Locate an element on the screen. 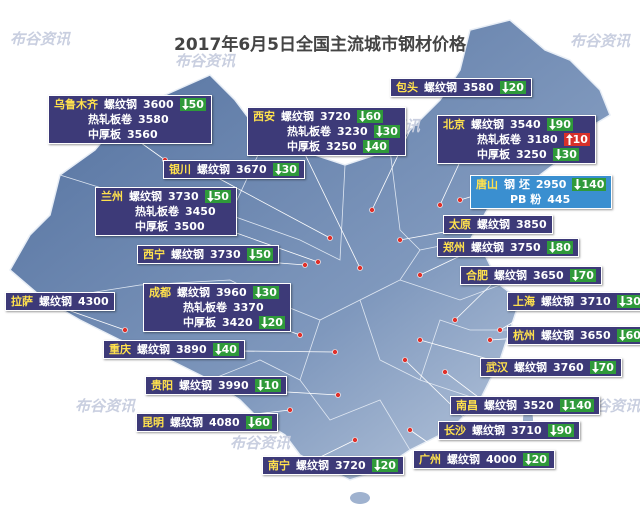 Image resolution: width=640 pixels, height=516 pixels. city-name: 南昌 is located at coordinates (467, 405).